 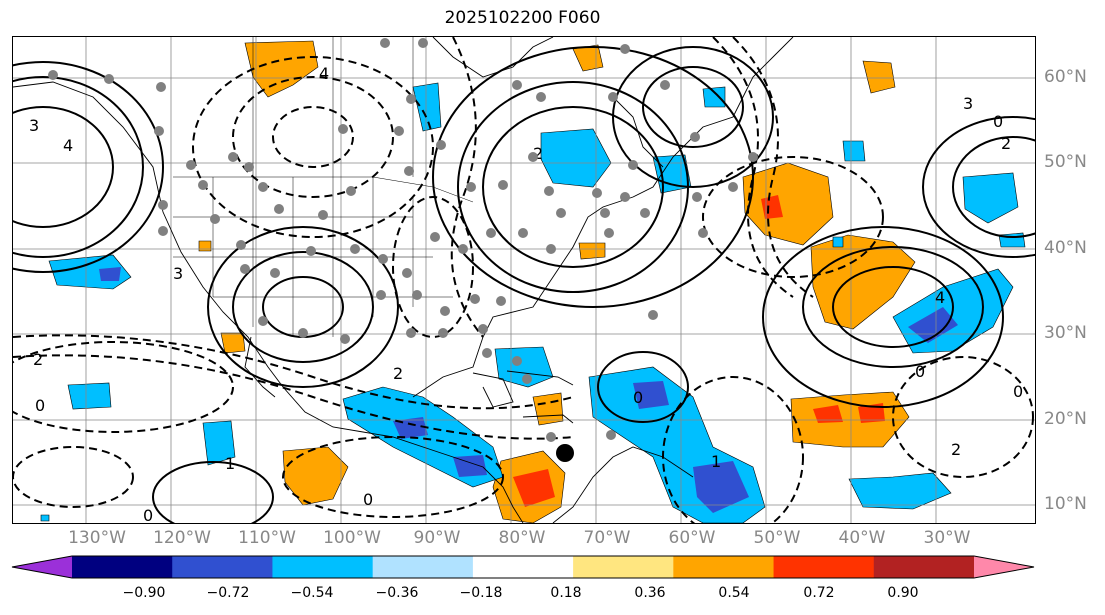 I want to click on lon-label-70w: 70°W, so click(x=607, y=538).